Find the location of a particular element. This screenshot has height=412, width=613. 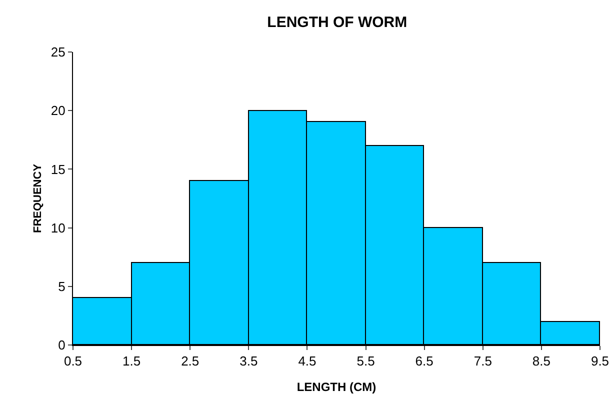

x-axis-title: LENGTH (CM) is located at coordinates (336, 387).